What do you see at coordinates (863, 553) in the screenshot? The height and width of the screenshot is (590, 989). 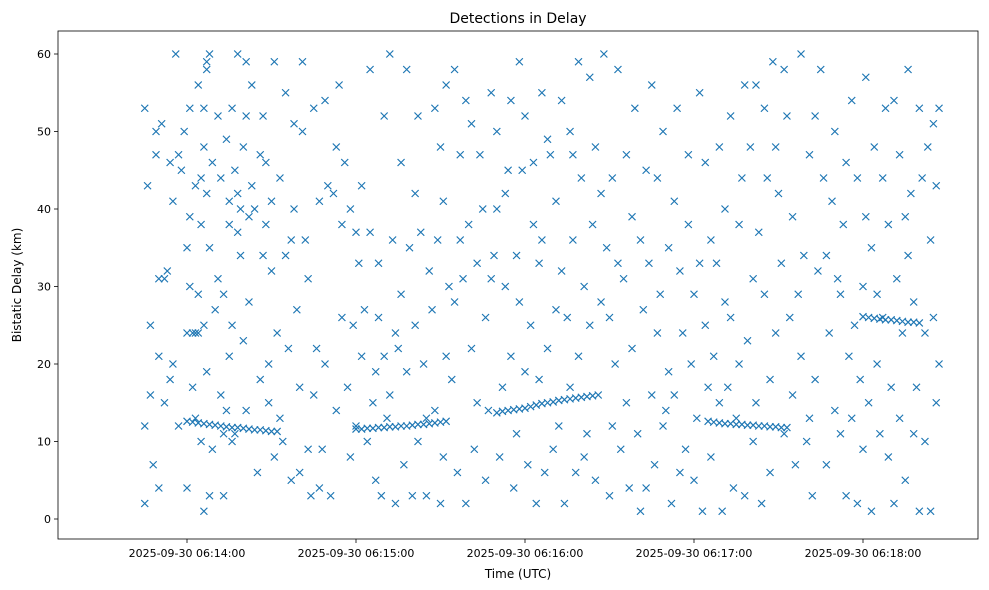 I see `x-tick-label: 2025-09-30 06:18:00` at bounding box center [863, 553].